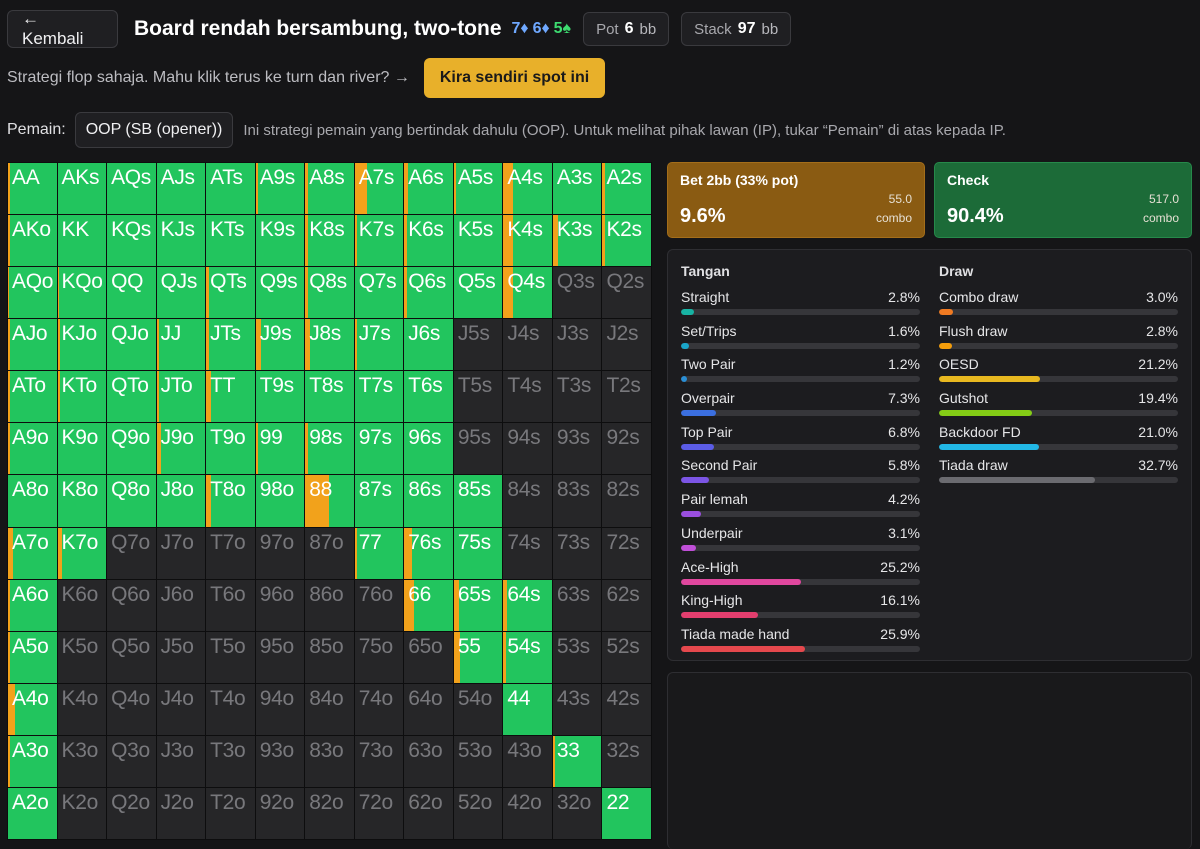 This screenshot has height=849, width=1200. I want to click on action-card-check: Check 90.4% 517.0 combo, so click(1063, 200).